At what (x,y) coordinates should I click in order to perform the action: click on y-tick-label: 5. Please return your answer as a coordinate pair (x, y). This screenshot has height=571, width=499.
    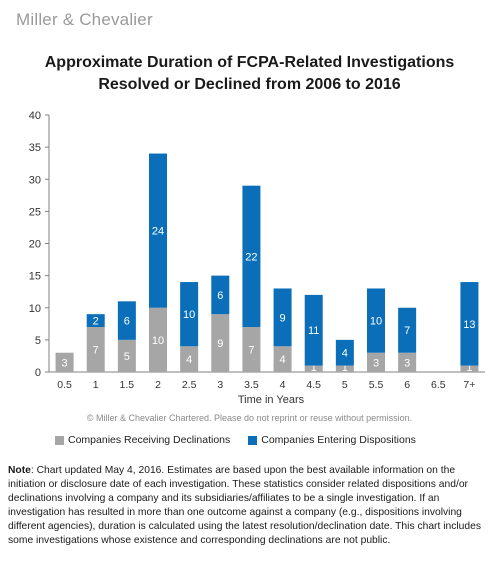
    Looking at the image, I should click on (38, 341).